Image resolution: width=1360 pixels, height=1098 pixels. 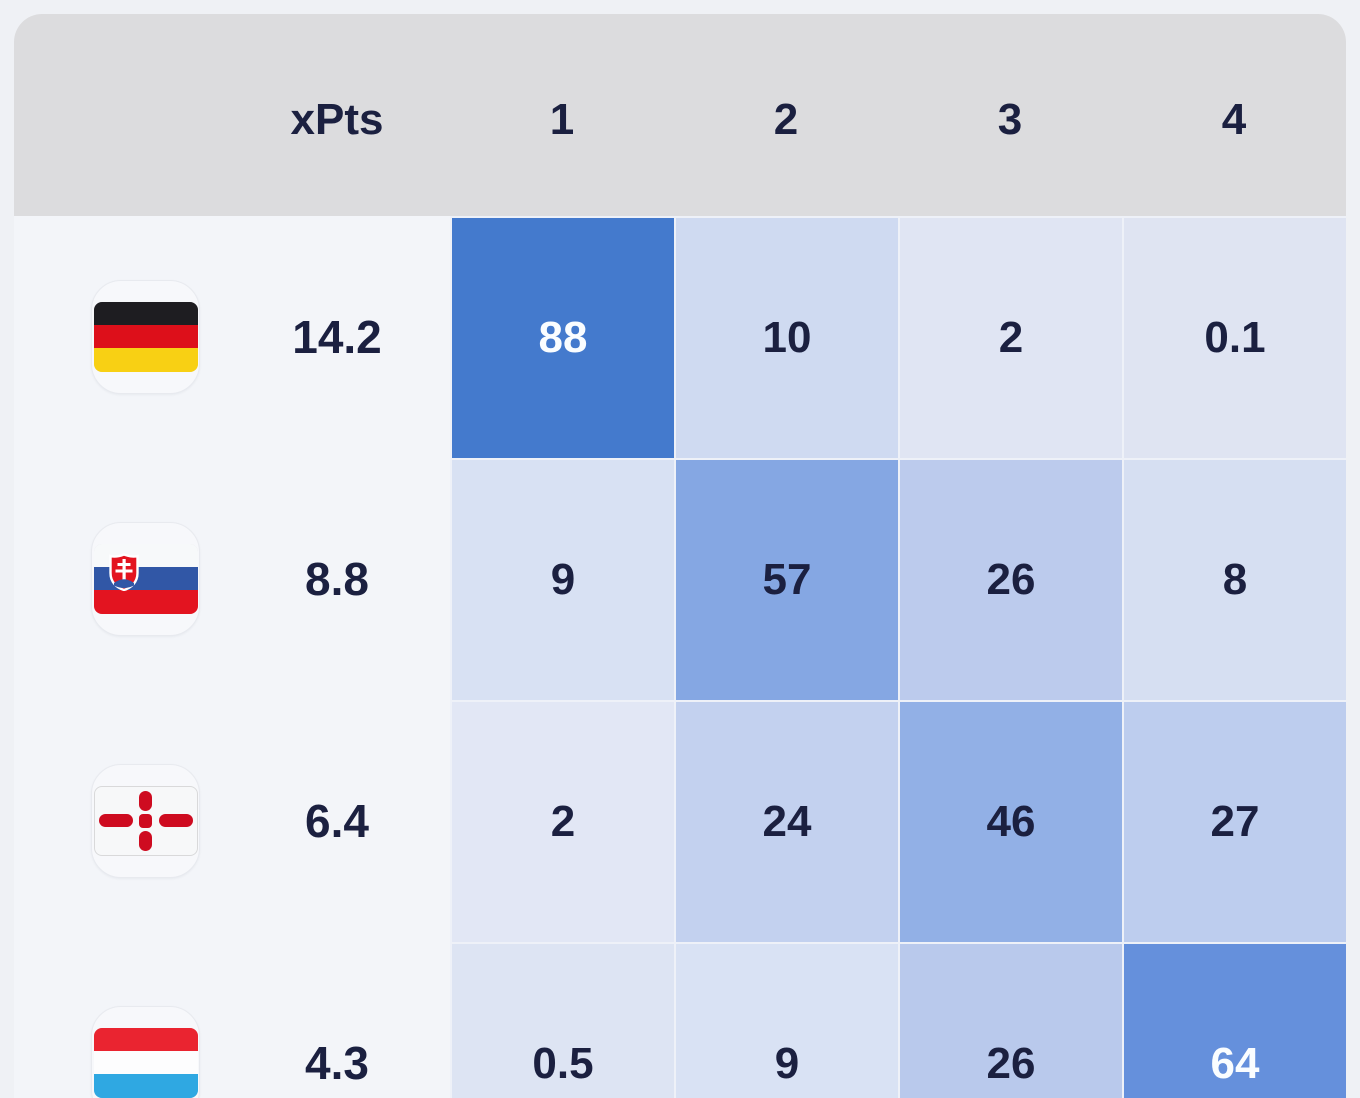 I want to click on prob-cell: 24, so click(x=786, y=821).